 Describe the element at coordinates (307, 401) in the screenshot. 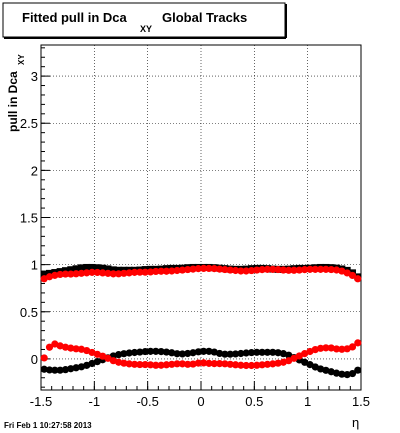

I see `x-tick-label: 1` at that location.